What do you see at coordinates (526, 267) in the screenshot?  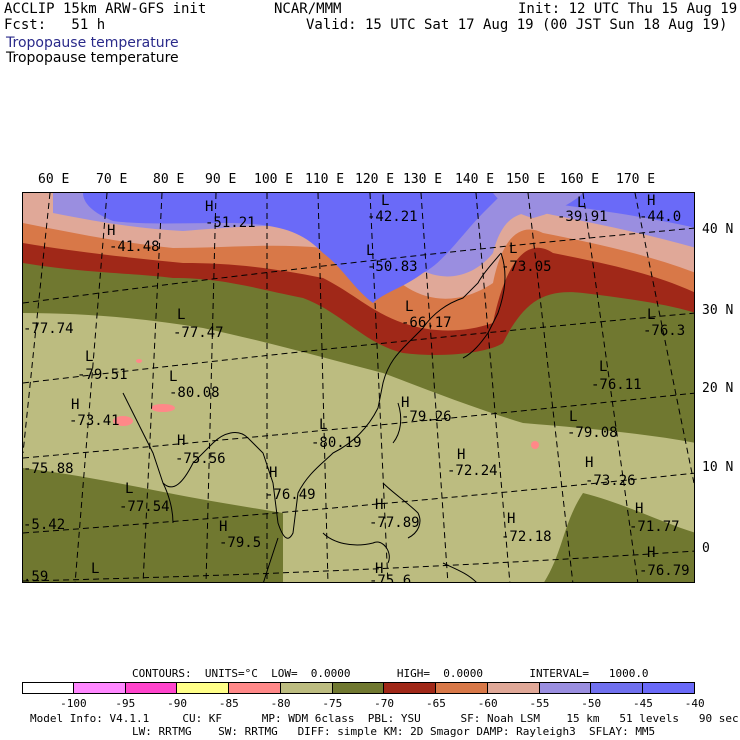 I see `marker-value: -73.05` at bounding box center [526, 267].